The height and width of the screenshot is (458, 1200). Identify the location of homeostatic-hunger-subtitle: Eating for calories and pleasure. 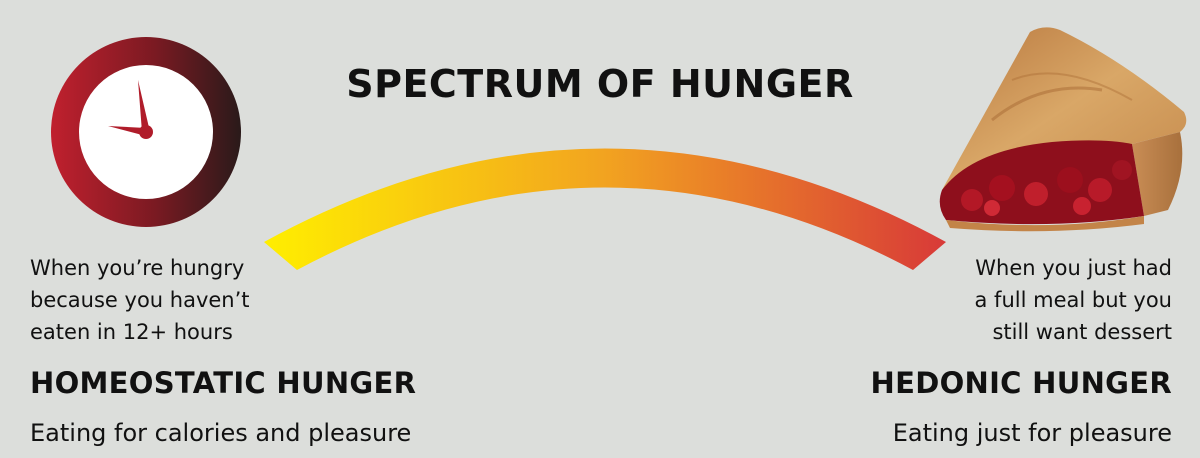
(221, 433).